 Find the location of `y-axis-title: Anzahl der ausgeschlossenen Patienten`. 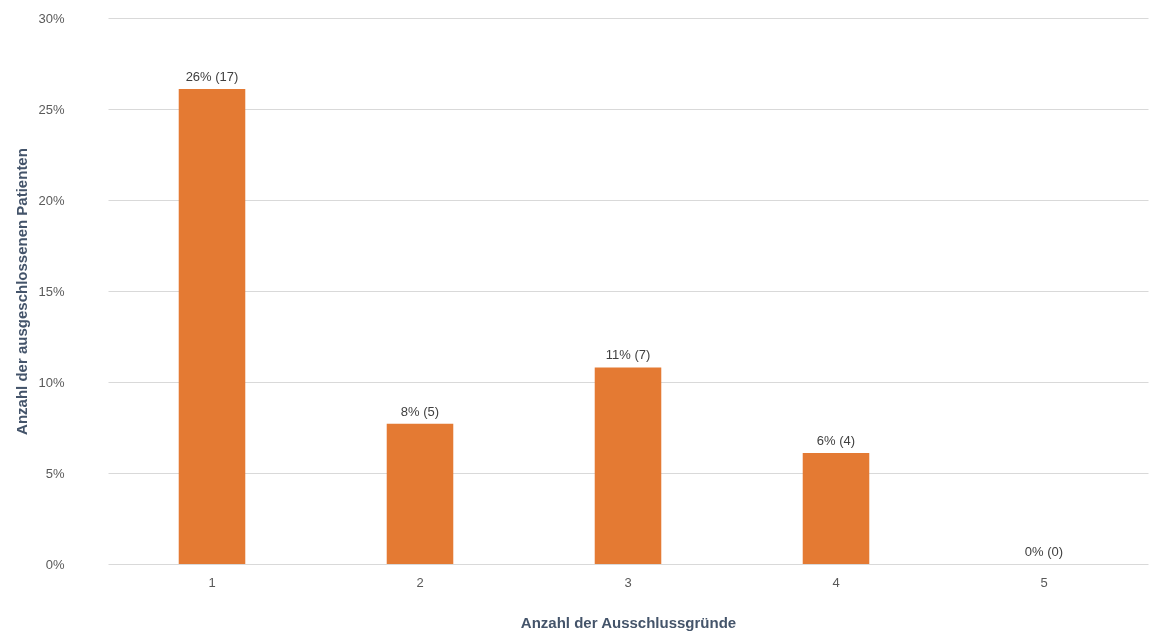

y-axis-title: Anzahl der ausgeschlossenen Patienten is located at coordinates (22, 291).